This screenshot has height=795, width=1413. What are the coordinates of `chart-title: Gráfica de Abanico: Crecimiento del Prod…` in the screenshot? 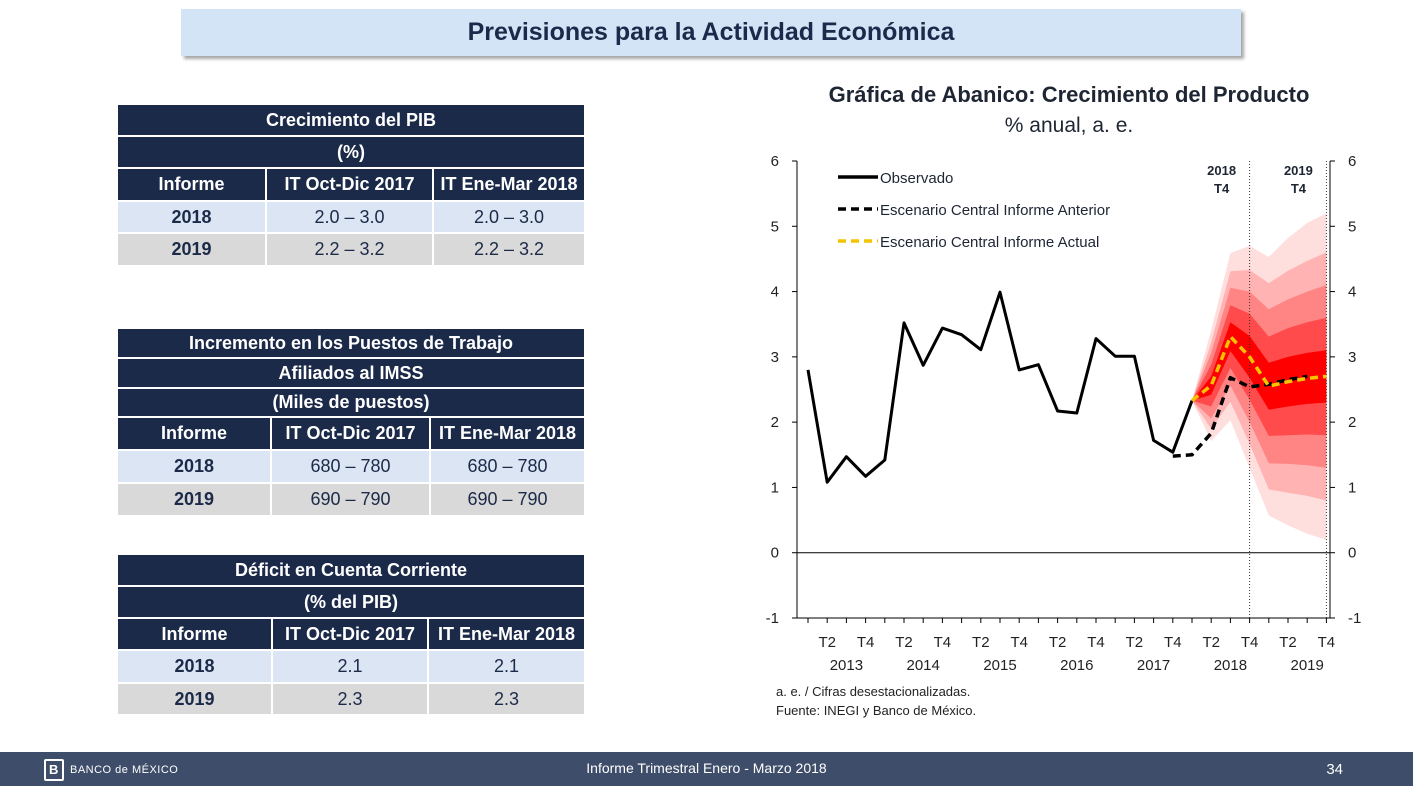 It's located at (1069, 94).